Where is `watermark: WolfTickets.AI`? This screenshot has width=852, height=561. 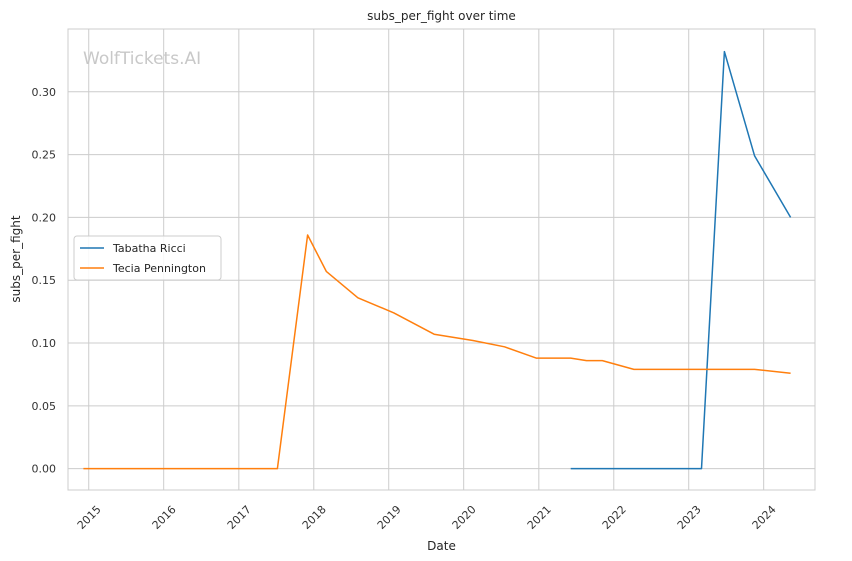 watermark: WolfTickets.AI is located at coordinates (142, 59).